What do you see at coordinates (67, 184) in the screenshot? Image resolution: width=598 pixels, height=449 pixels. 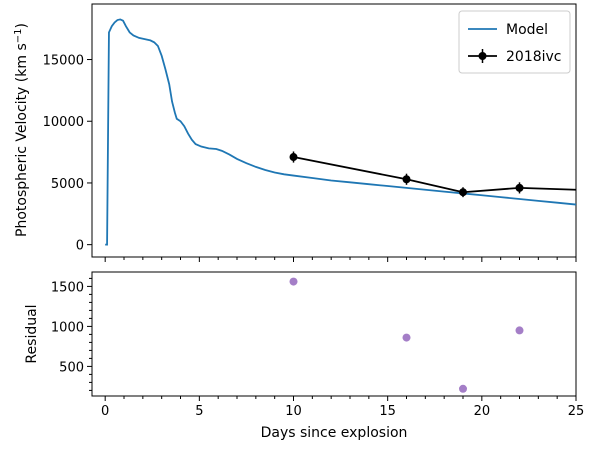 I see `velocity-y-tick-label: 5000` at bounding box center [67, 184].